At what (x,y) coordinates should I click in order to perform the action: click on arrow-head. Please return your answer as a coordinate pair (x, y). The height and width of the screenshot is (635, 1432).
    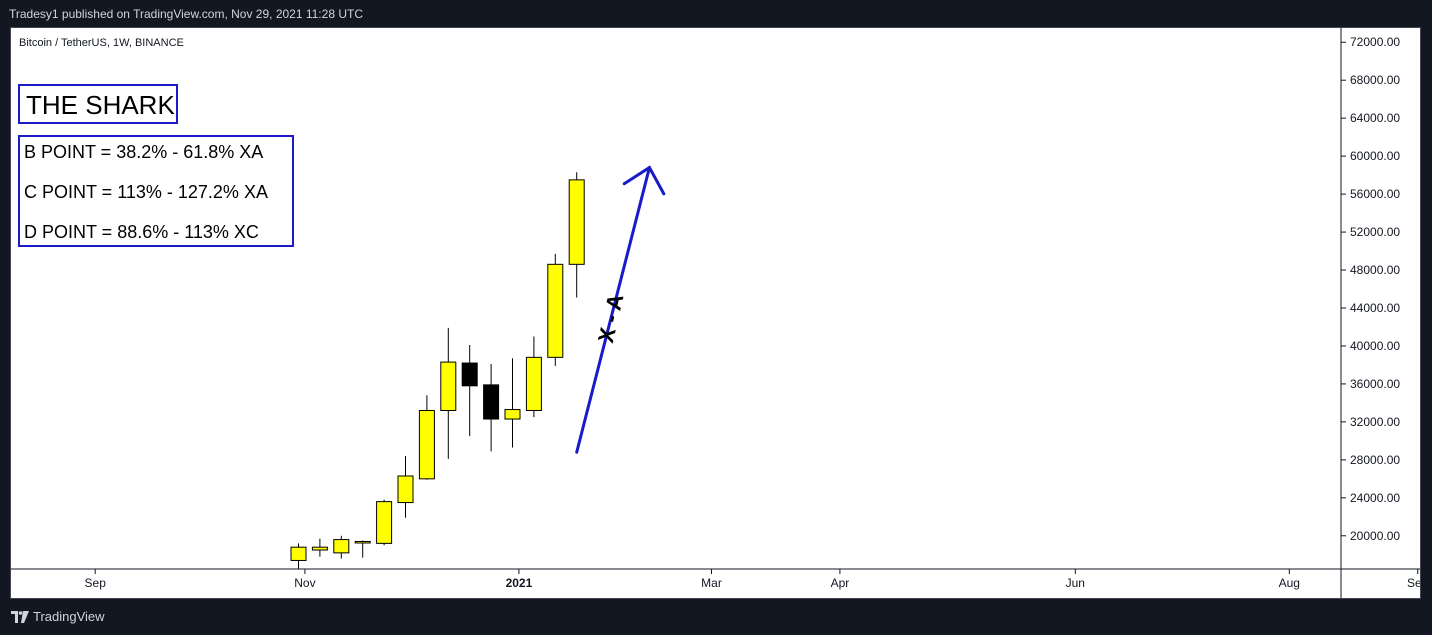
    Looking at the image, I should click on (644, 180).